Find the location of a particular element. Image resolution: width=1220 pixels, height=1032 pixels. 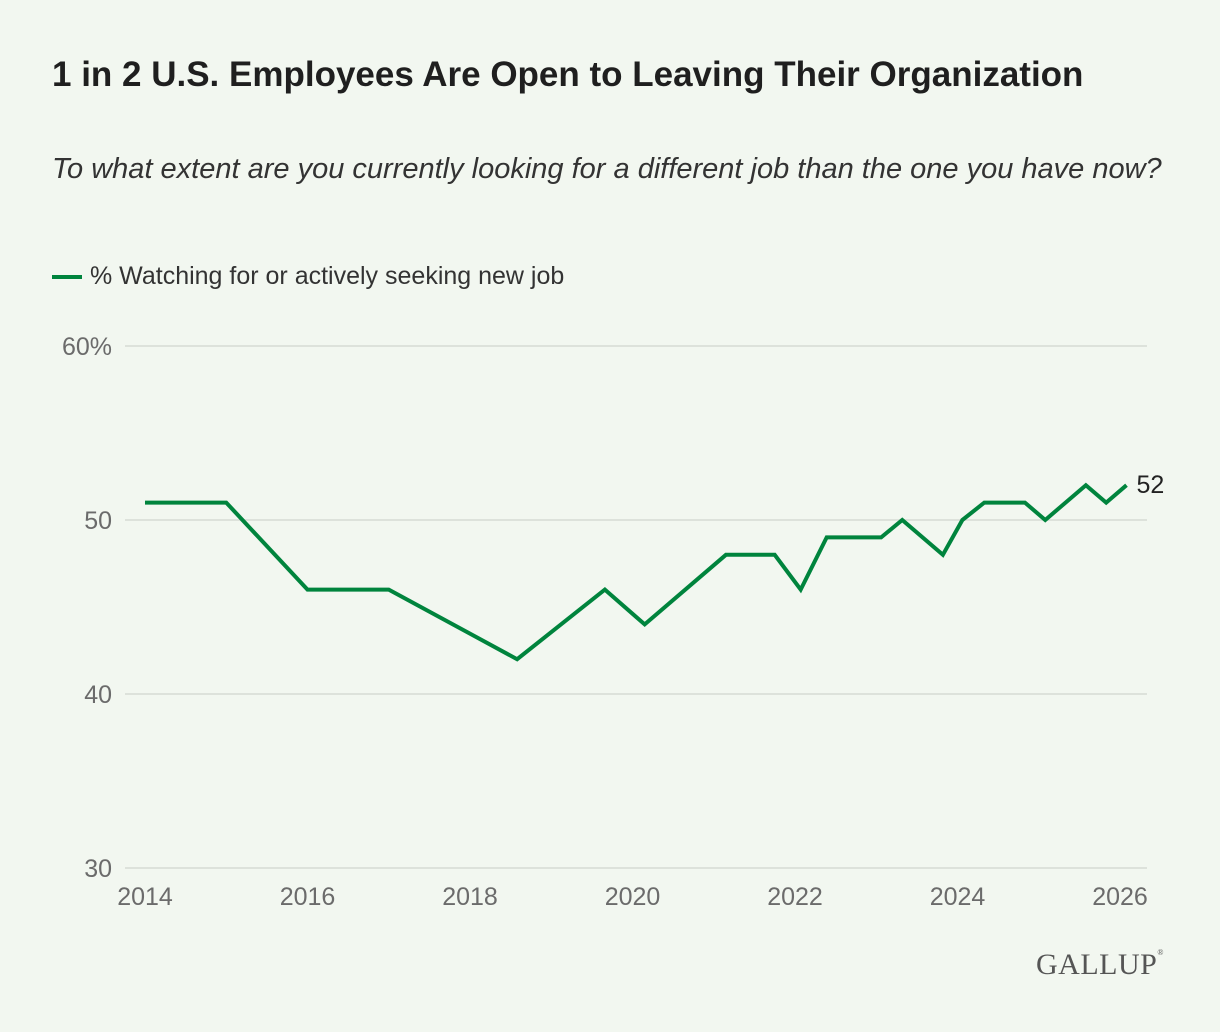

x-tick-label: 2018 is located at coordinates (470, 897).